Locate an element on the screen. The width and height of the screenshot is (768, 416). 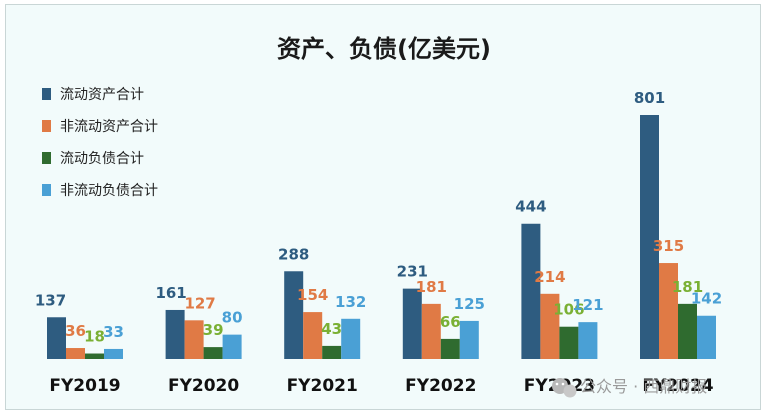
data-label: 444 is located at coordinates (530, 207).